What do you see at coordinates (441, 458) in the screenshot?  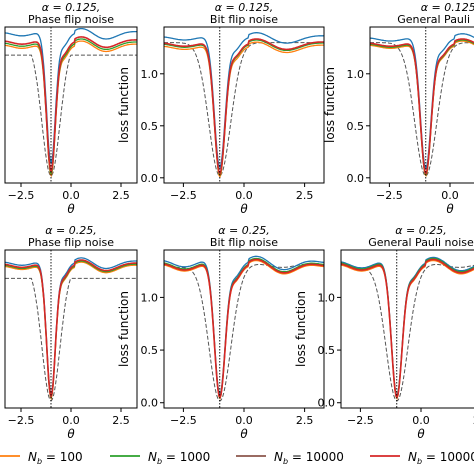 I see `legend-label: Nb = 100000` at bounding box center [441, 458].